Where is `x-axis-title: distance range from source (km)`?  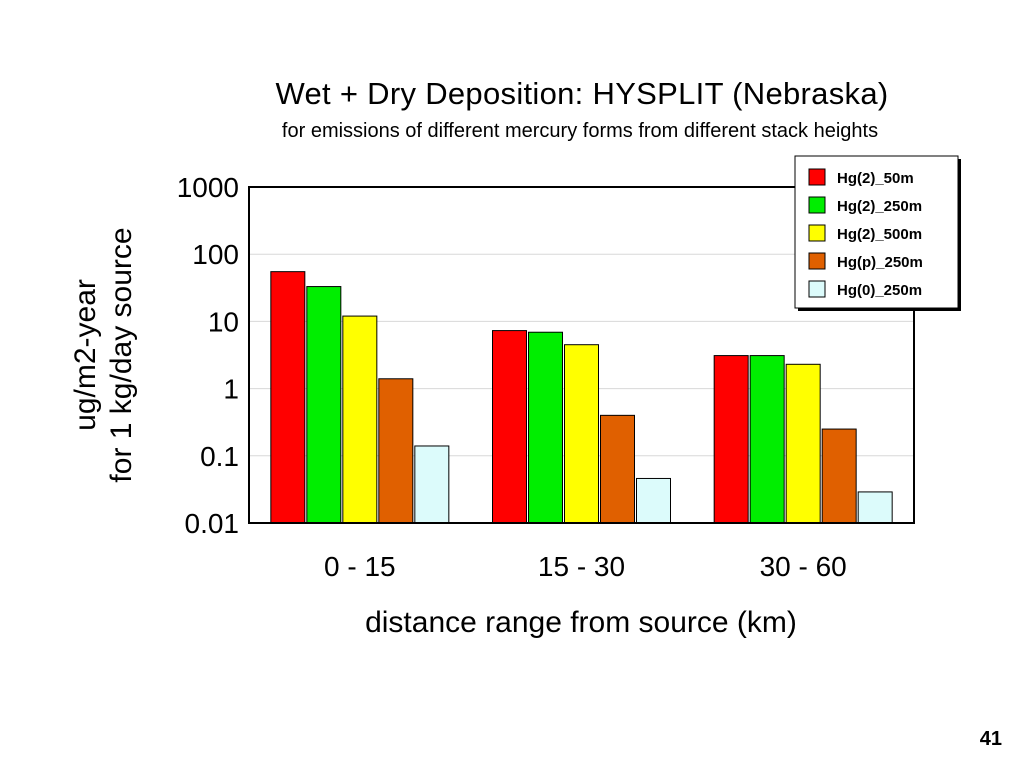
x-axis-title: distance range from source (km) is located at coordinates (581, 622).